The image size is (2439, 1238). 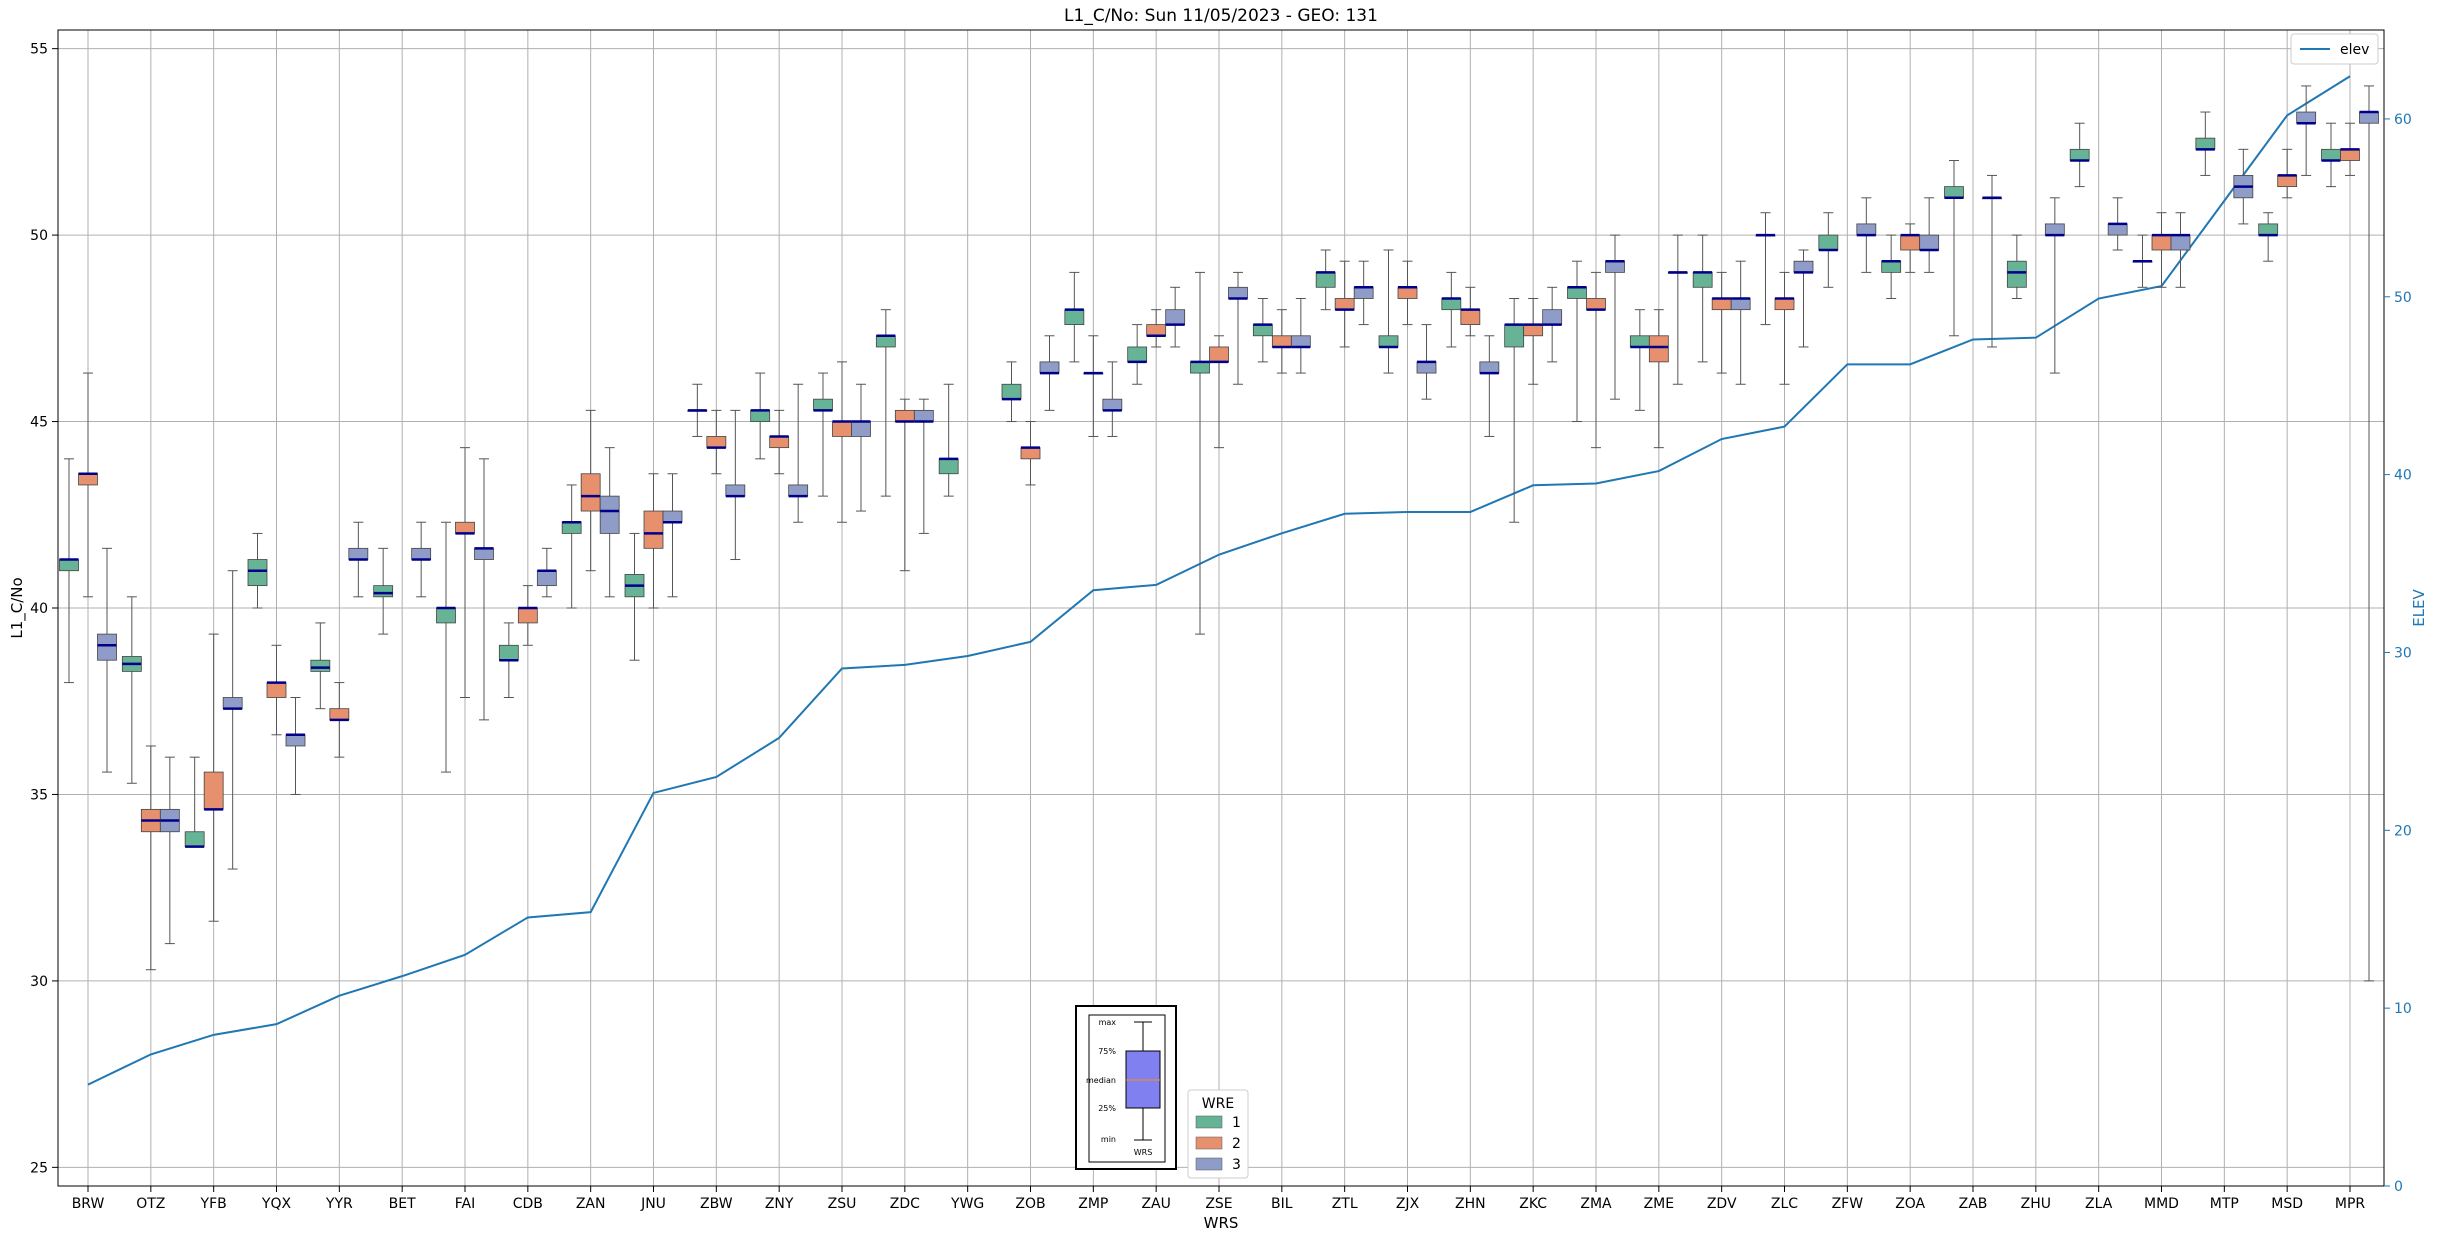 What do you see at coordinates (1155, 1204) in the screenshot?
I see `x-tick-label: ZAU` at bounding box center [1155, 1204].